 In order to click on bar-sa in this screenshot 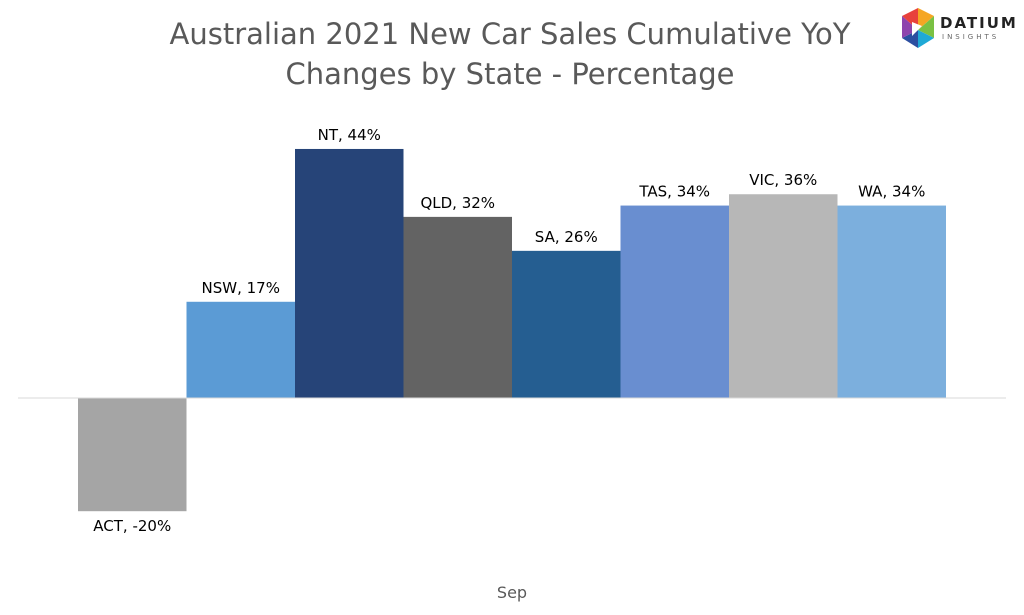, I will do `click(566, 324)`.